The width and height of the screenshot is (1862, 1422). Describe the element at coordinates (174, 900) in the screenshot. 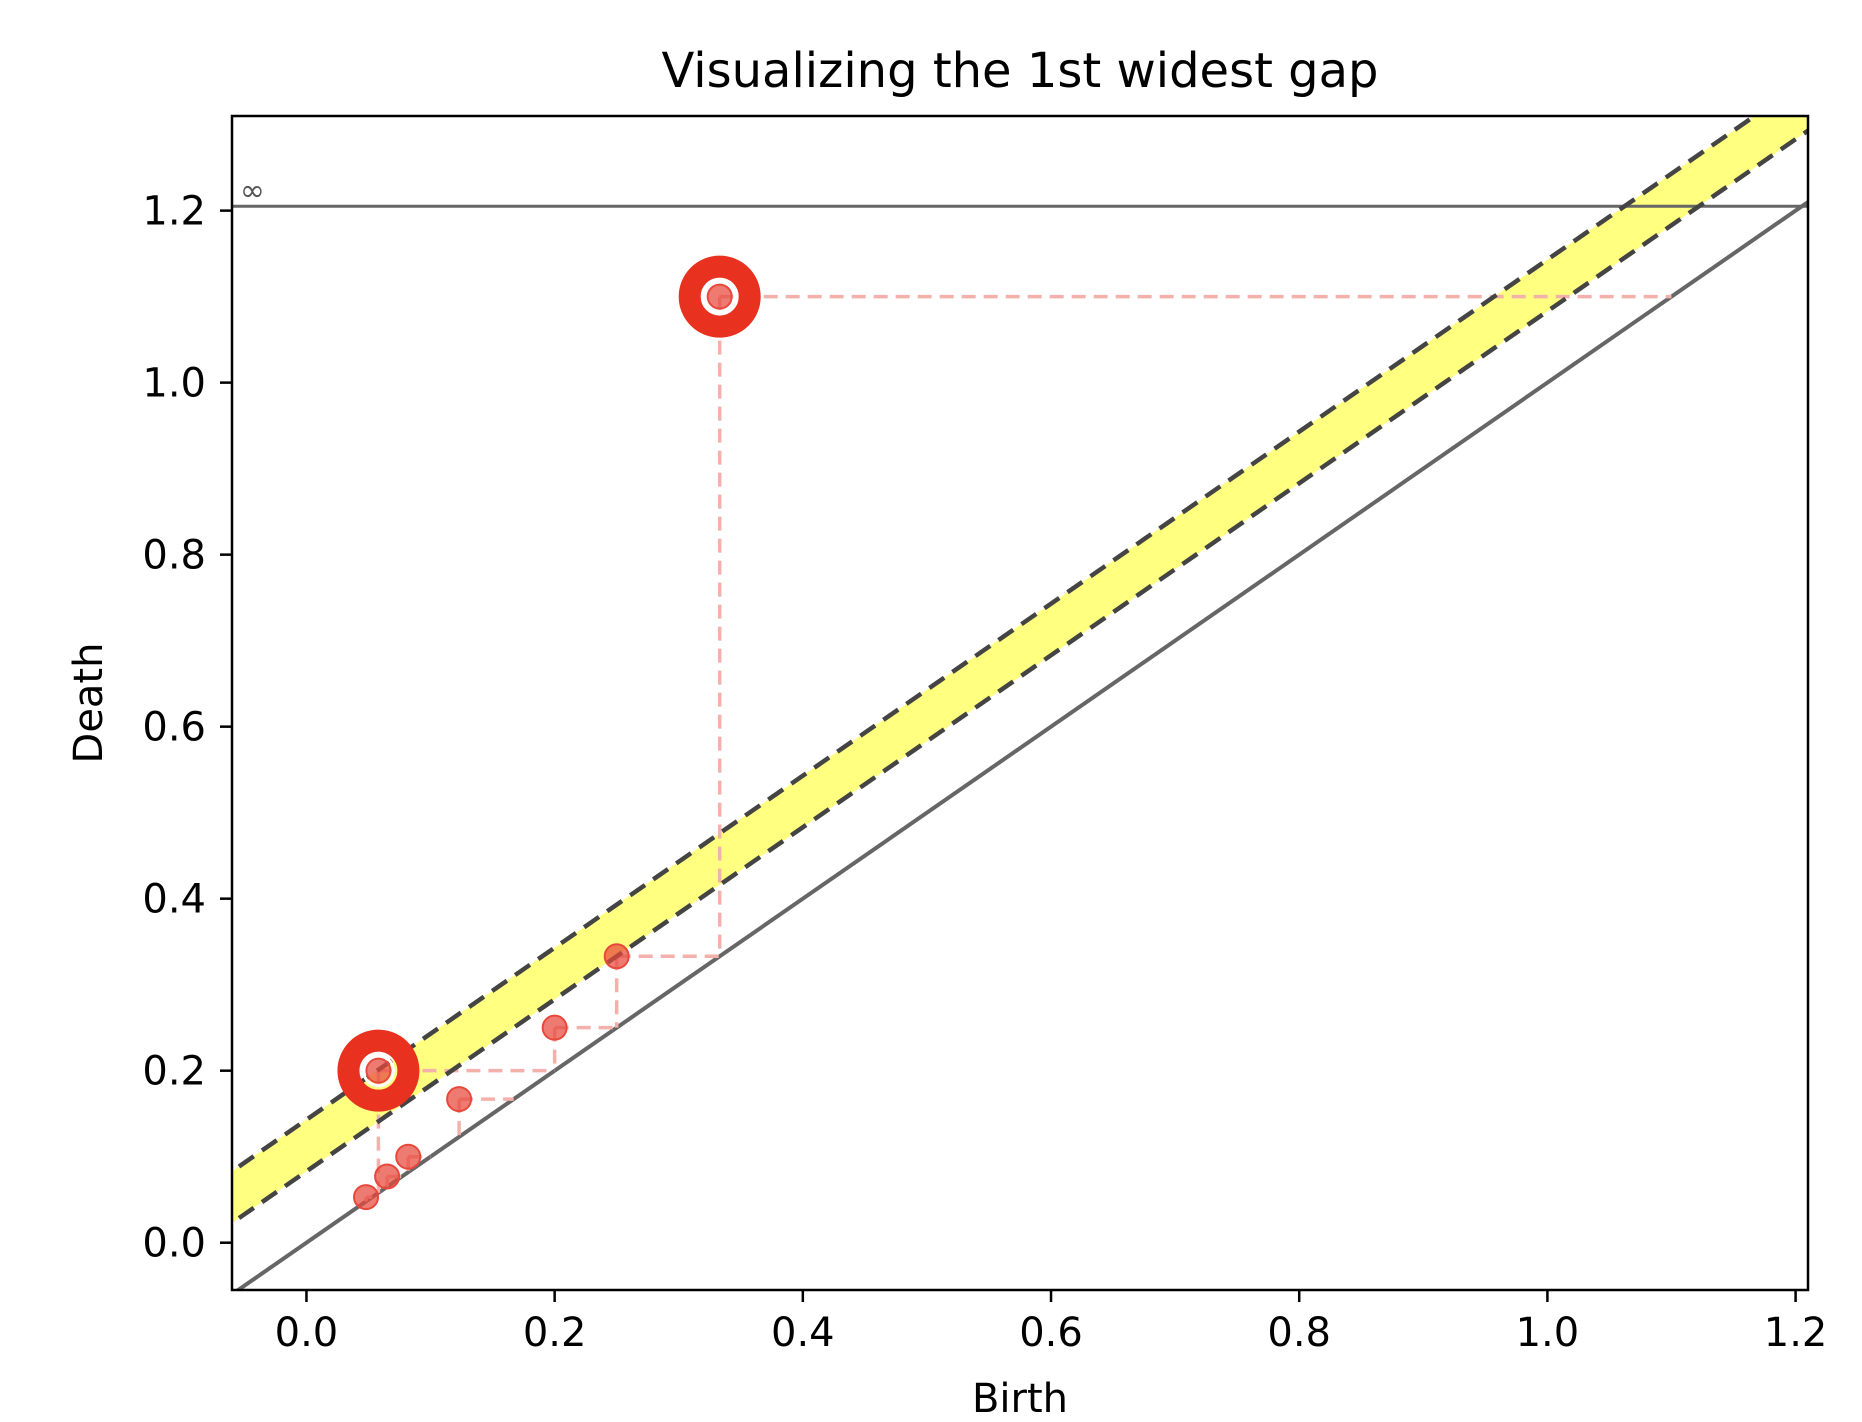

I see `y-tick-label: 0.4` at that location.